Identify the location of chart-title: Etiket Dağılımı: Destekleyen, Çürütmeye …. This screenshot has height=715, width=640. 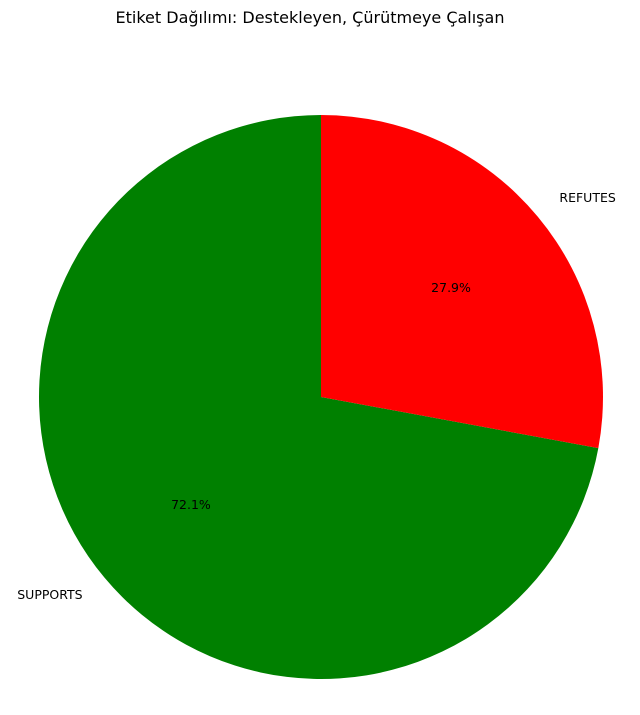
(310, 17).